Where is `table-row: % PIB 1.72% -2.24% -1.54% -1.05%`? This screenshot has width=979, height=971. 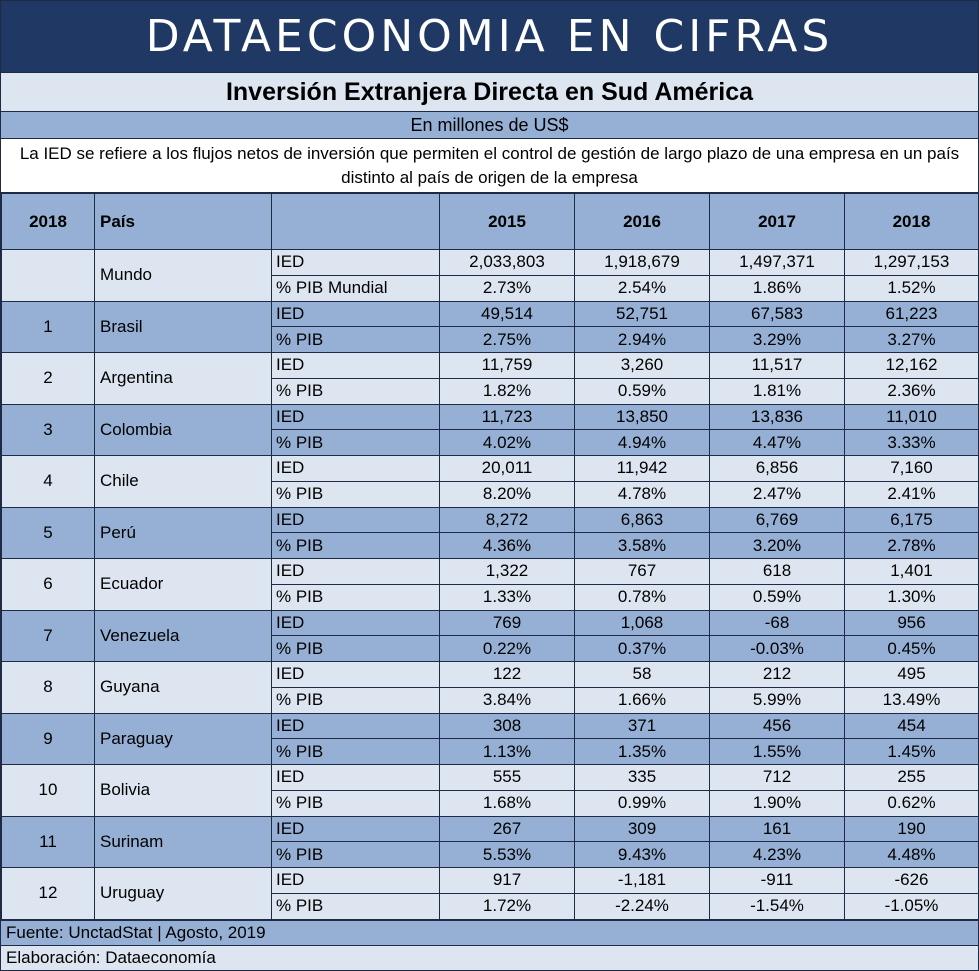
table-row: % PIB 1.72% -2.24% -1.54% -1.05% is located at coordinates (490, 906).